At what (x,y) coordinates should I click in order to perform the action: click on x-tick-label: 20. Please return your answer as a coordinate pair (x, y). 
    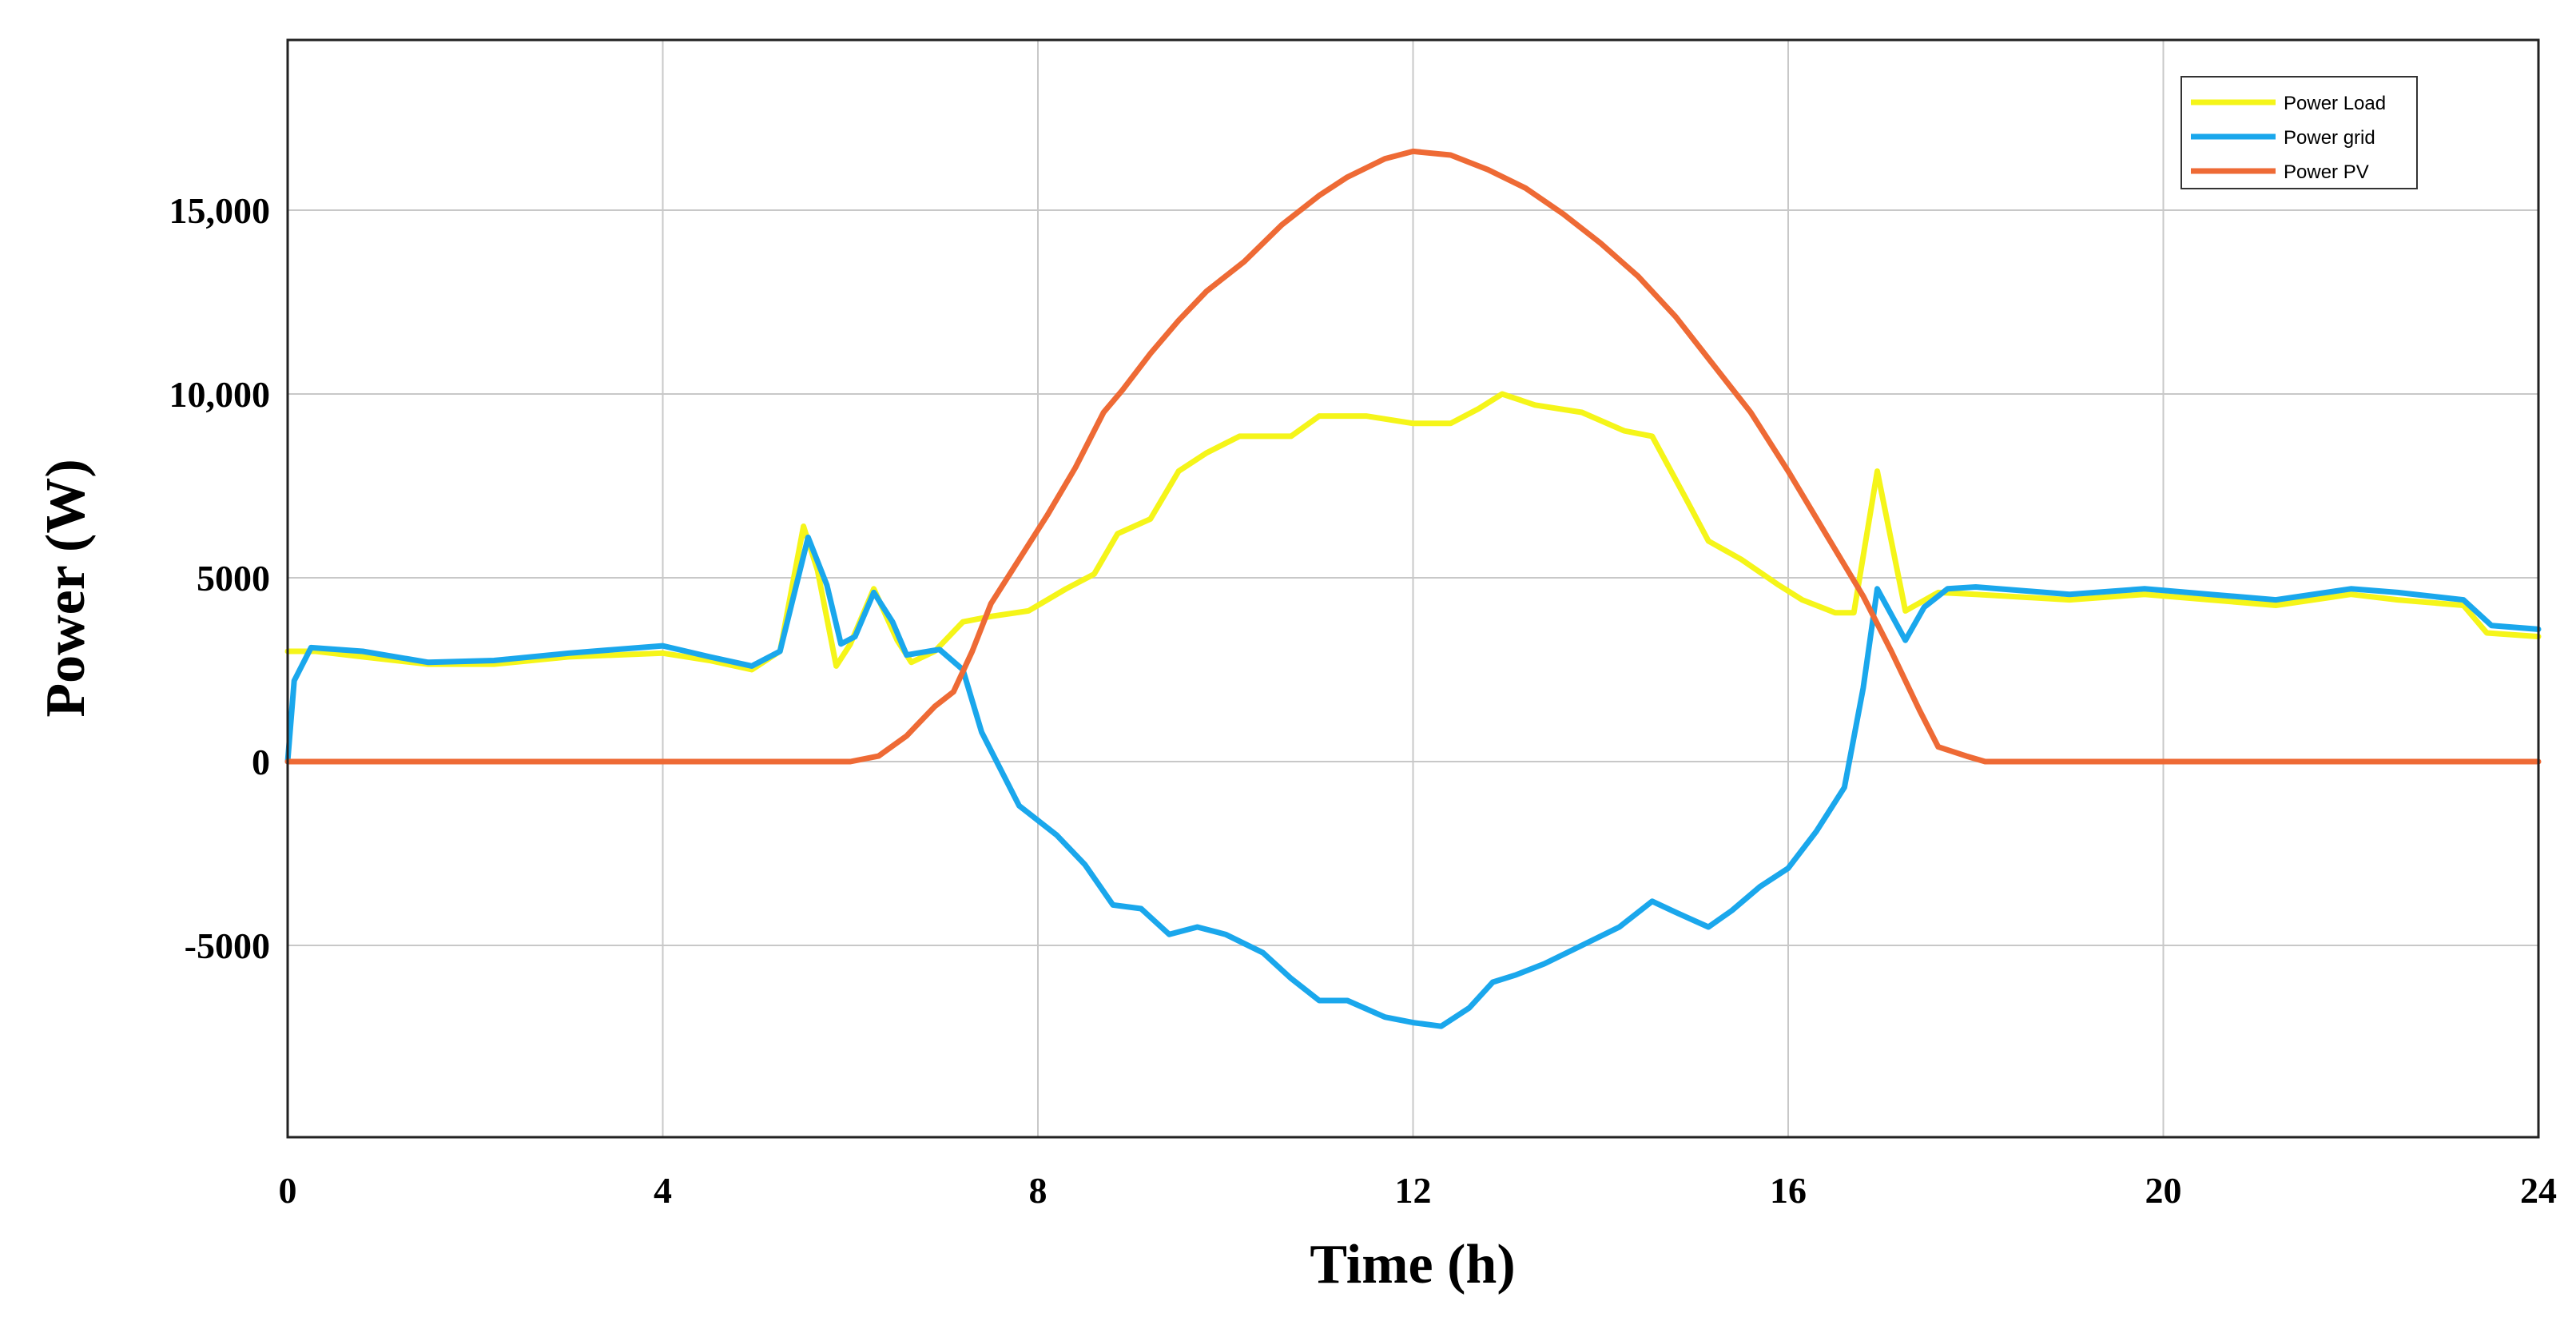
    Looking at the image, I should click on (2163, 1190).